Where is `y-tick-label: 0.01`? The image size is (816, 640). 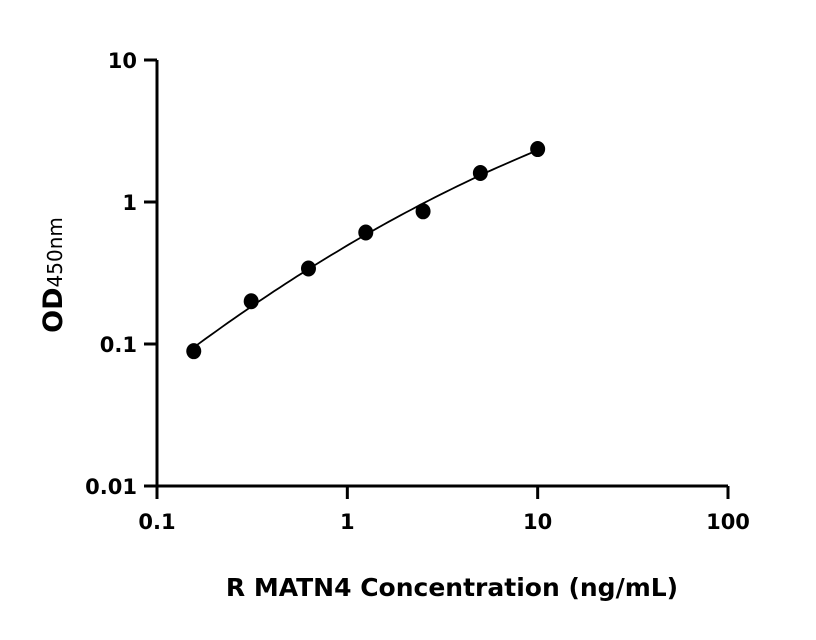 y-tick-label: 0.01 is located at coordinates (111, 487).